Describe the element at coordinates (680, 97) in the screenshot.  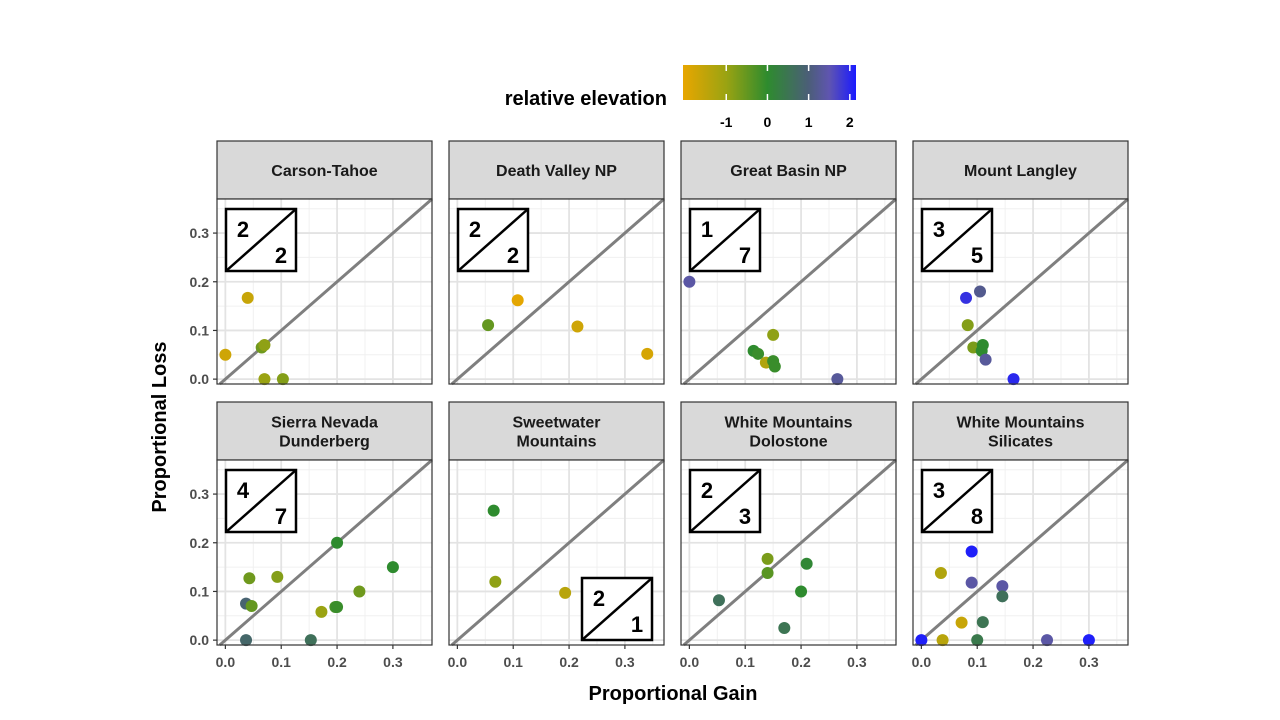
I see `legend: relative elevation -1 0 1 2` at that location.